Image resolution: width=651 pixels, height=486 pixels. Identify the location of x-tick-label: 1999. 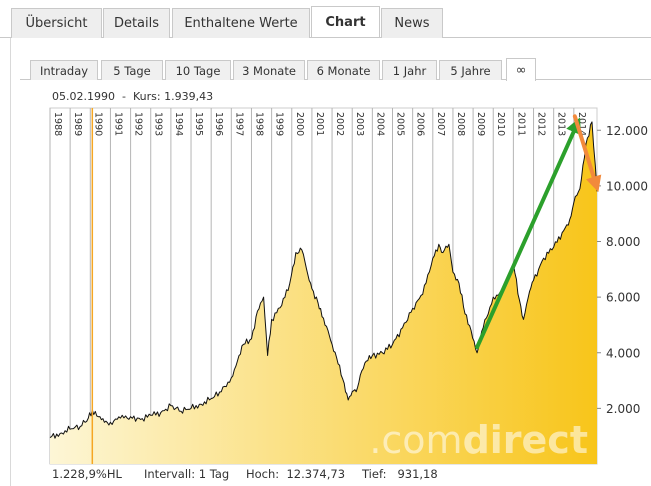
(279, 124).